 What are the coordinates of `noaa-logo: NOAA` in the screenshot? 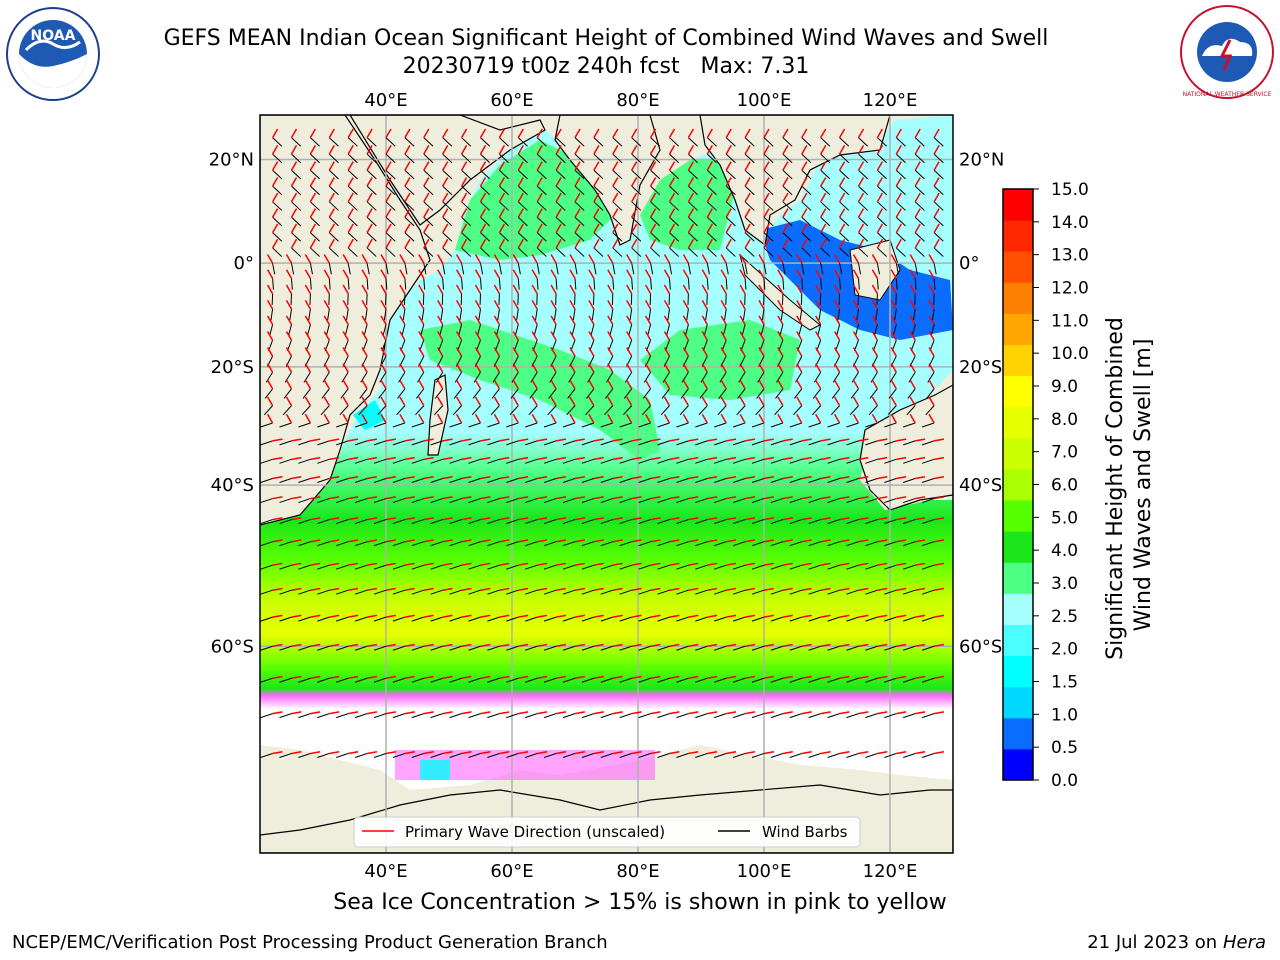 It's located at (53, 54).